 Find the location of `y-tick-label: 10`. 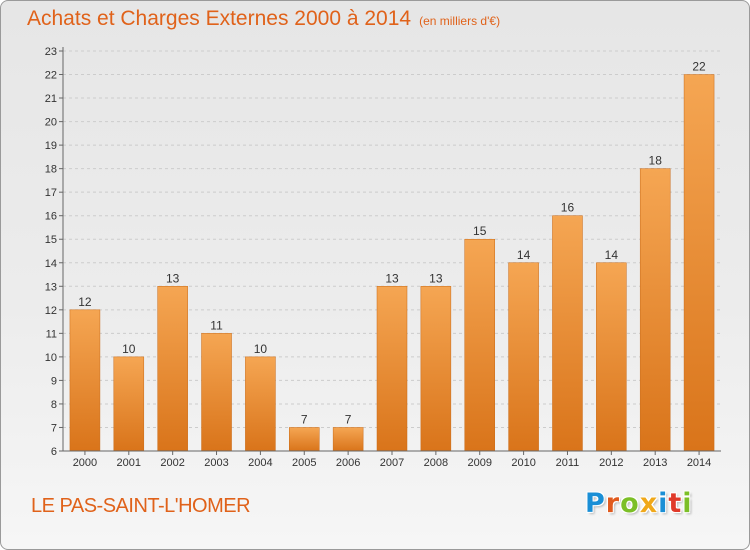

y-tick-label: 10 is located at coordinates (51, 358).